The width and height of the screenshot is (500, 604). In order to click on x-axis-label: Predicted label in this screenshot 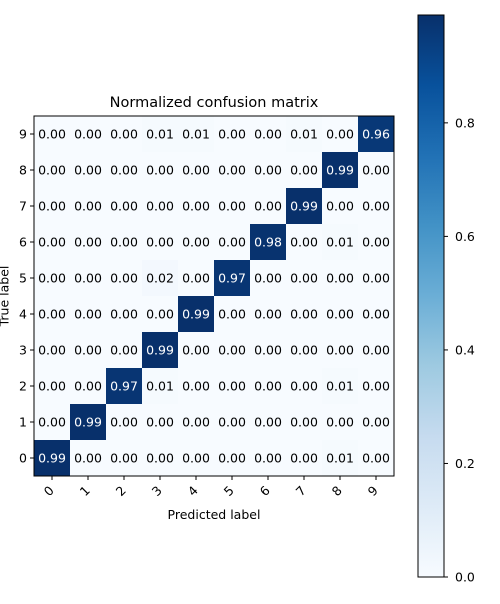, I will do `click(214, 514)`.